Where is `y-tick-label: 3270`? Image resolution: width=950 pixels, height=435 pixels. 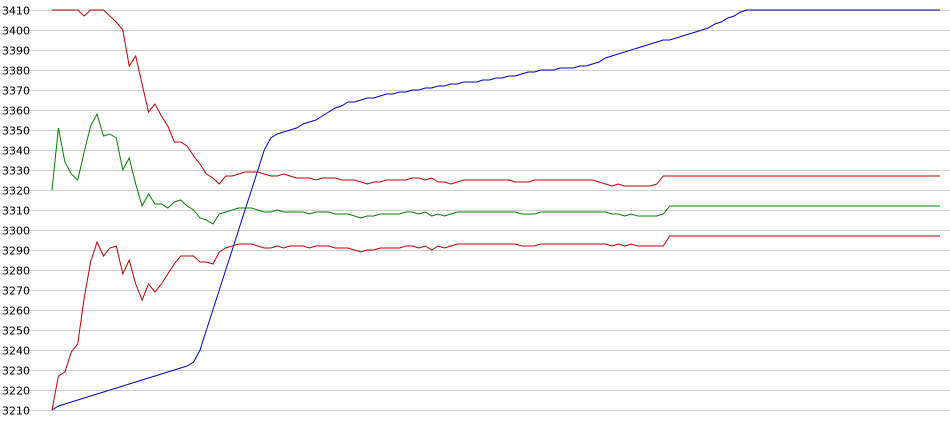
y-tick-label: 3270 is located at coordinates (16, 291).